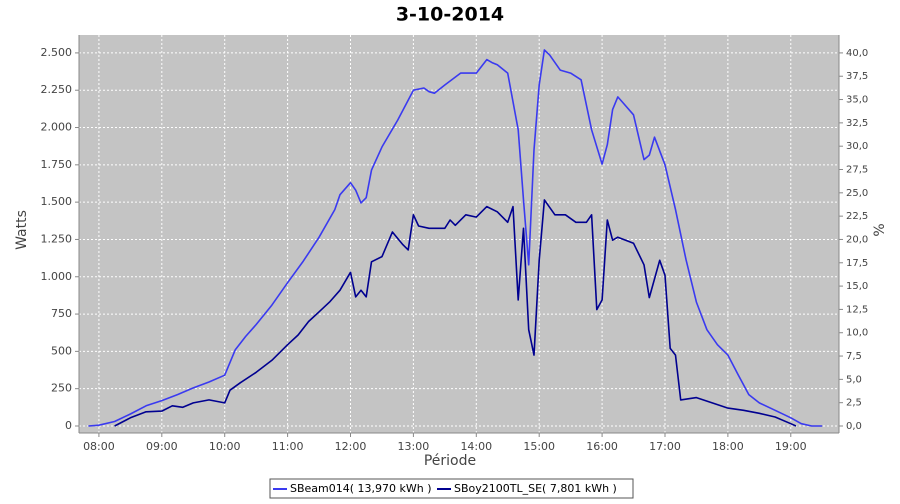  I want to click on y-tick-label: 1.000, so click(57, 276).